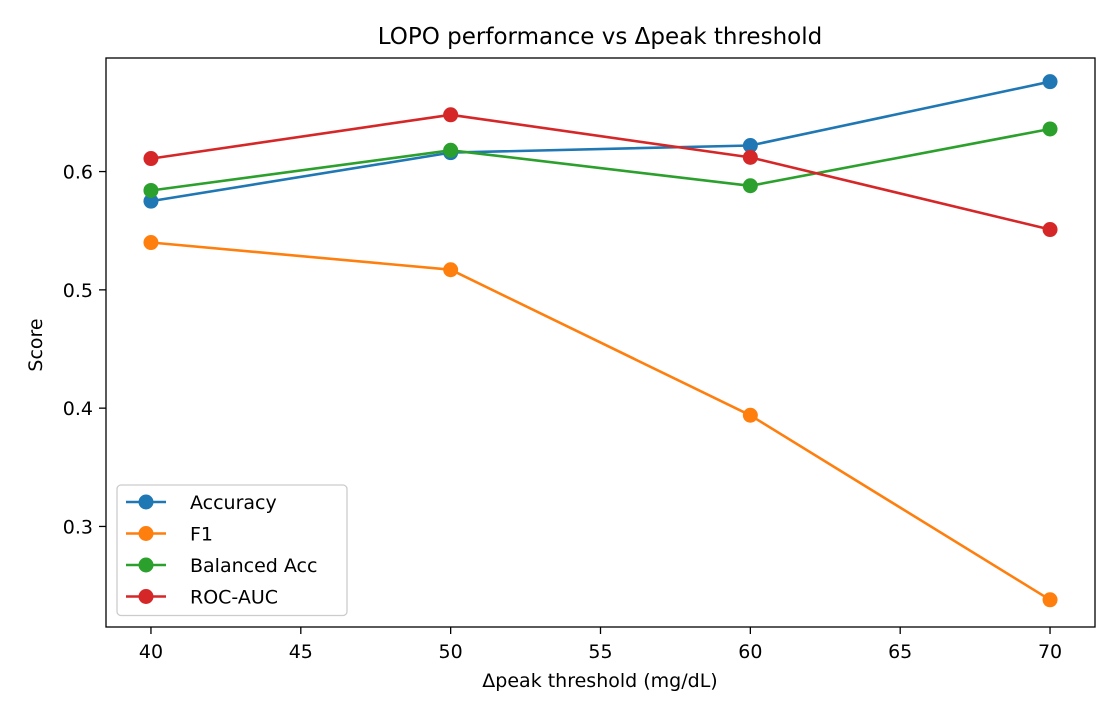 The height and width of the screenshot is (720, 1120). Describe the element at coordinates (233, 503) in the screenshot. I see `legend-label: Accuracy` at that location.